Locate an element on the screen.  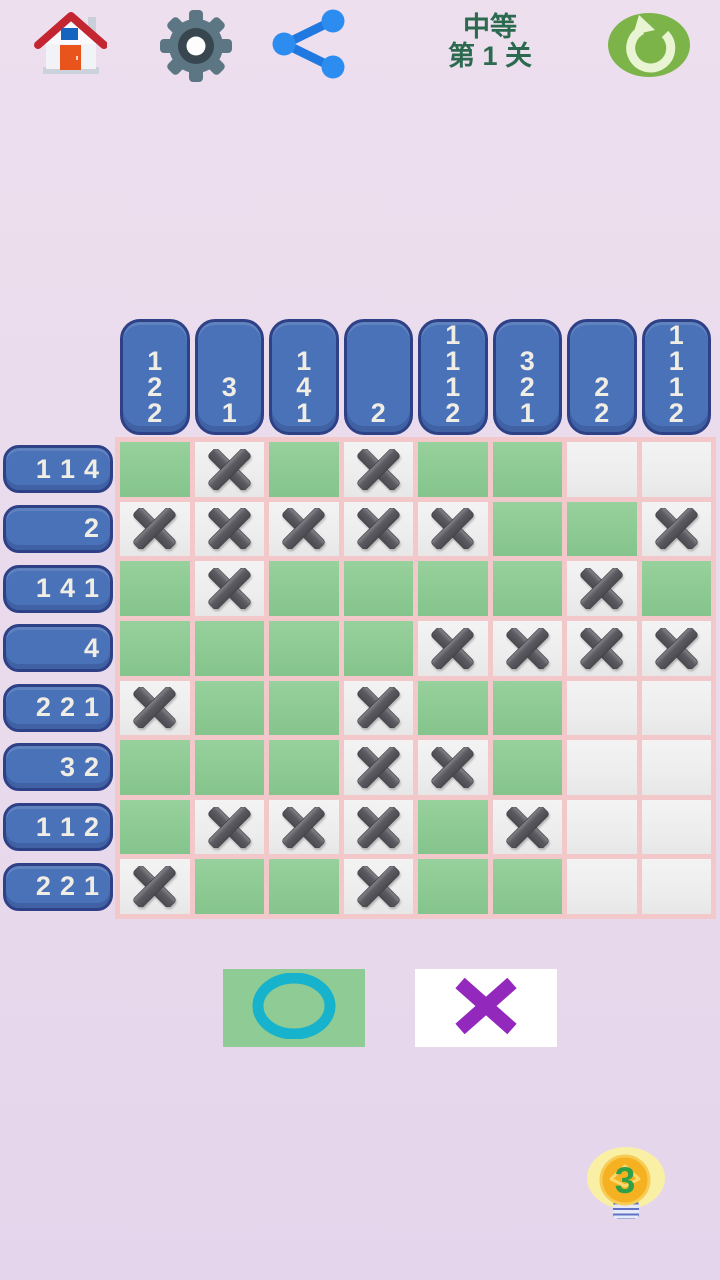
level-stage: 第 1 关 is located at coordinates (490, 56).